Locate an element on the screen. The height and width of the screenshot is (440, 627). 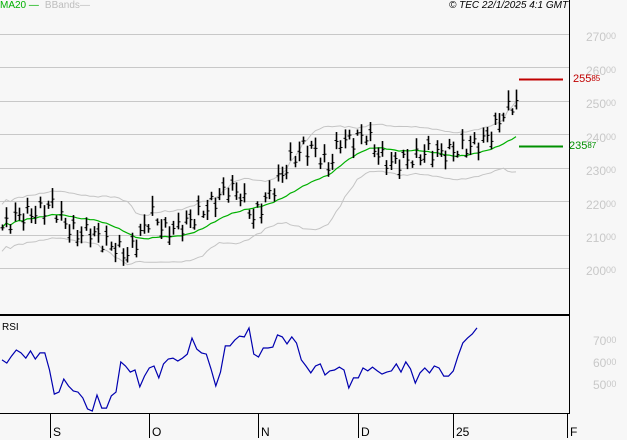
price-axis-label: 21000 is located at coordinates (601, 238).